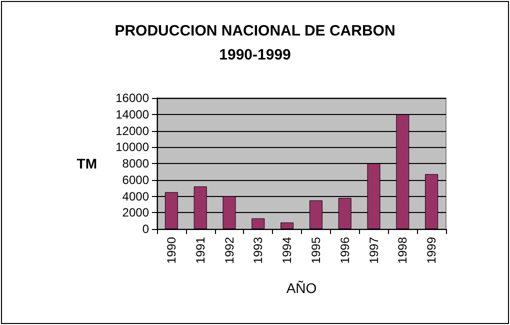 The height and width of the screenshot is (325, 510). Describe the element at coordinates (133, 98) in the screenshot. I see `y-tick-label: 16000` at that location.